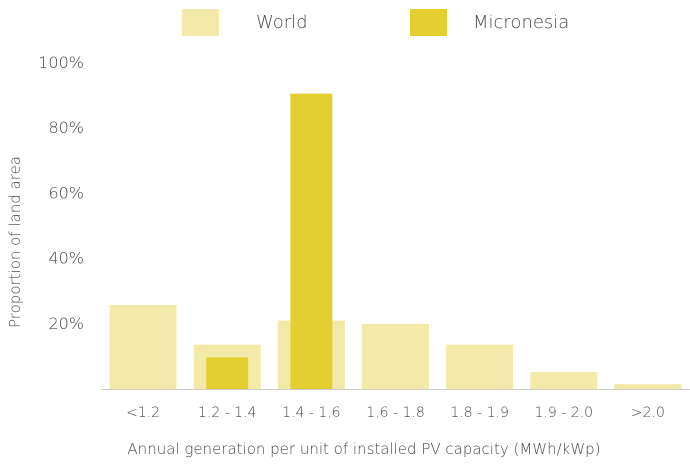  I want to click on x-tick-label: 1.9 - 2.0, so click(564, 413).